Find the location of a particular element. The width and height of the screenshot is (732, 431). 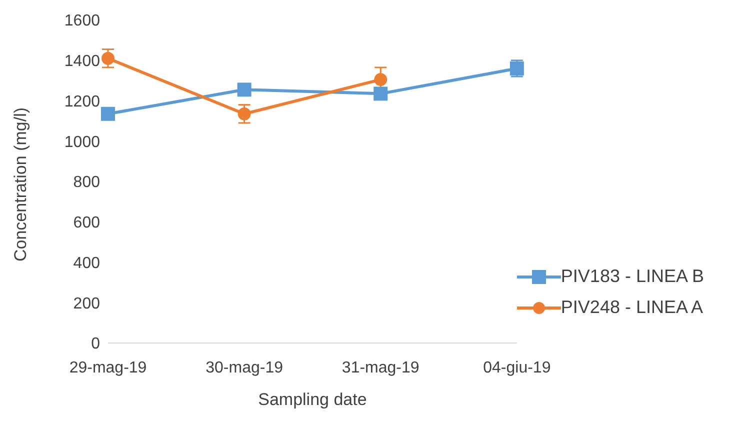

x-tick-label: 30-mag-19 is located at coordinates (245, 367).